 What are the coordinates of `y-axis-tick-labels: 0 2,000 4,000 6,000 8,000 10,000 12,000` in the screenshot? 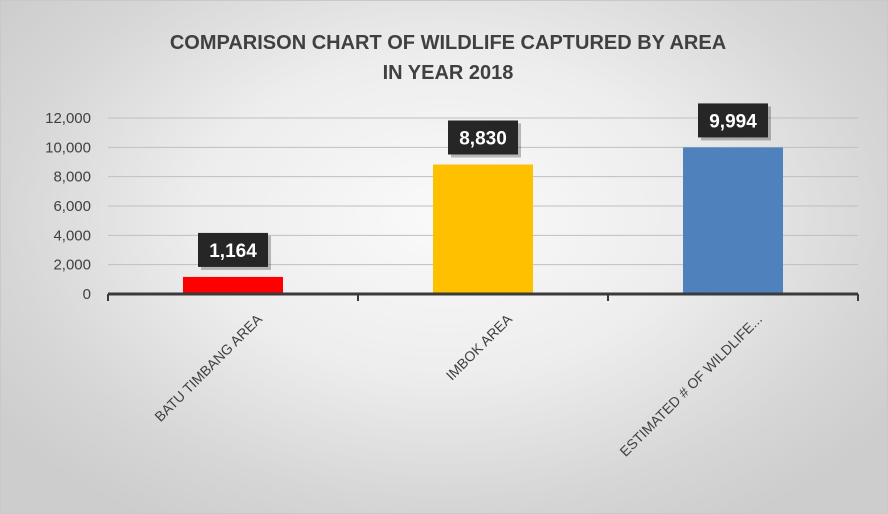 It's located at (68, 206).